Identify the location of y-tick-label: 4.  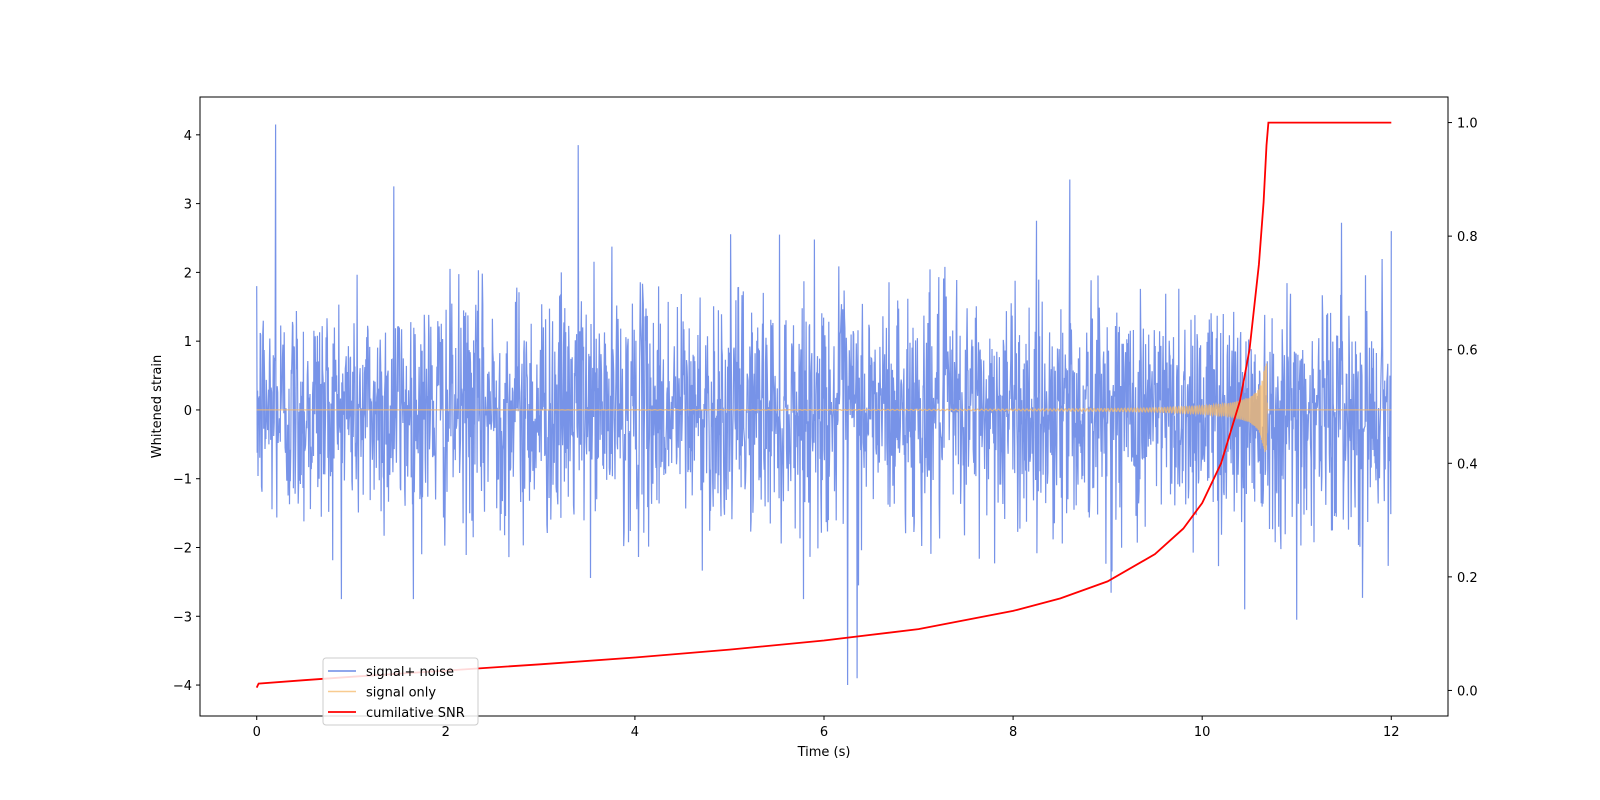
(188, 136).